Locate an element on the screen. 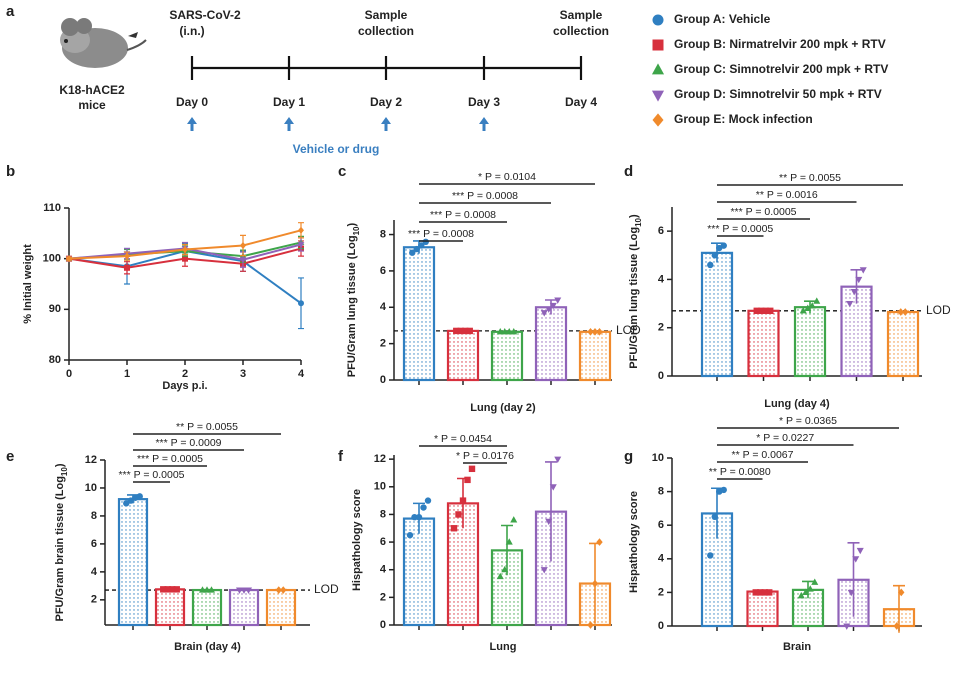 Image resolution: width=960 pixels, height=673 pixels. panel-label: a is located at coordinates (10, 11).